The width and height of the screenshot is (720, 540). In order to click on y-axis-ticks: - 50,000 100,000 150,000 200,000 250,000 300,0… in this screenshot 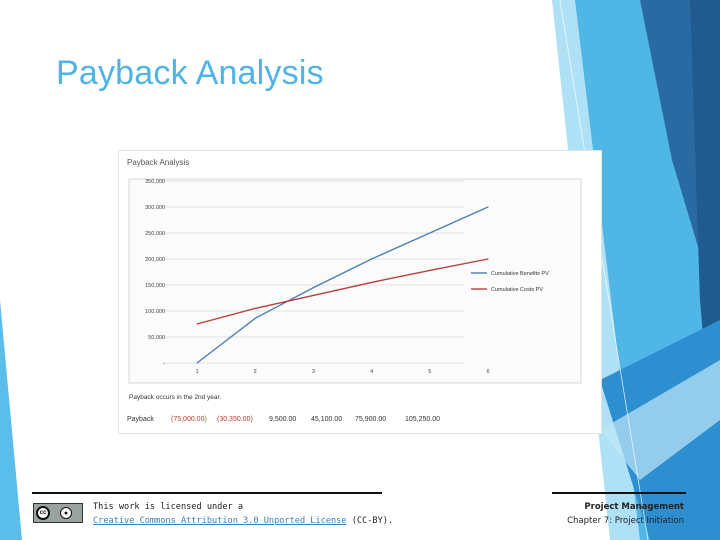, I will do `click(155, 273)`.